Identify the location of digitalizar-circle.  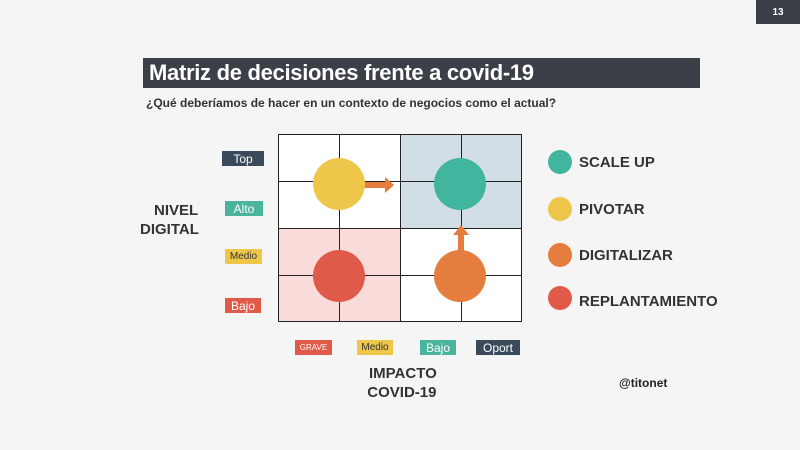
(460, 276).